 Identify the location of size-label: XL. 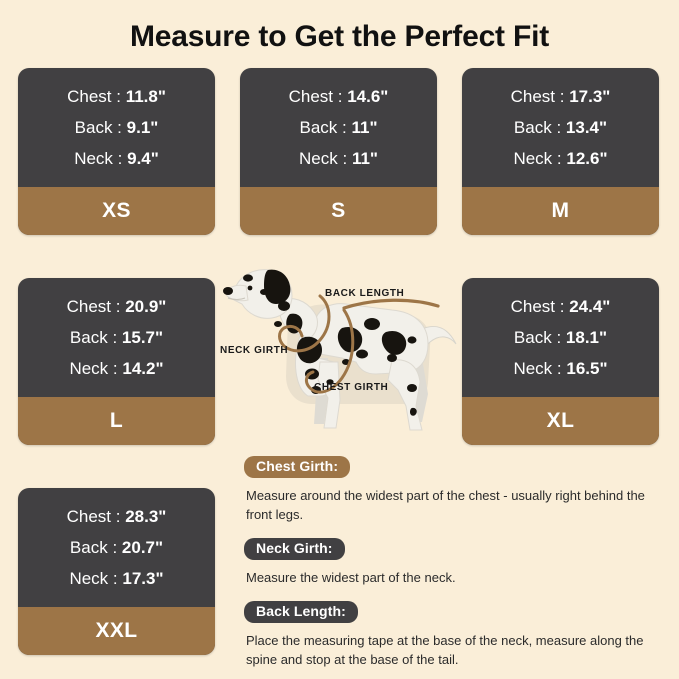
(560, 420).